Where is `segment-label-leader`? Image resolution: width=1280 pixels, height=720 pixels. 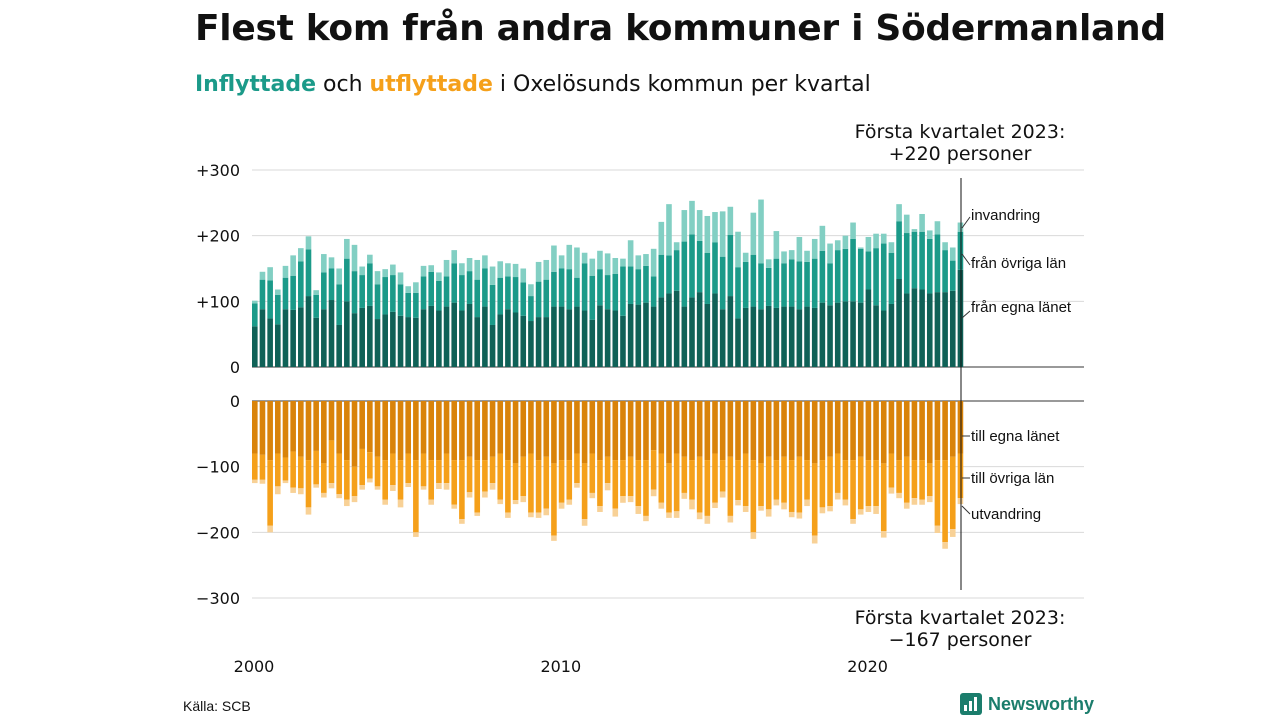
segment-label-leader is located at coordinates (966, 222).